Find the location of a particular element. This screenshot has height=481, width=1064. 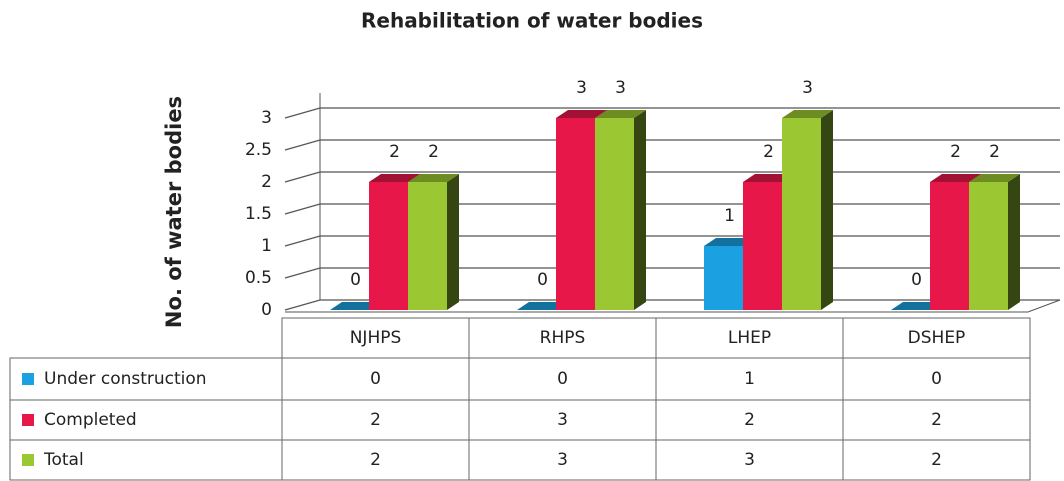

x-tick-label: RHPS is located at coordinates (563, 338).